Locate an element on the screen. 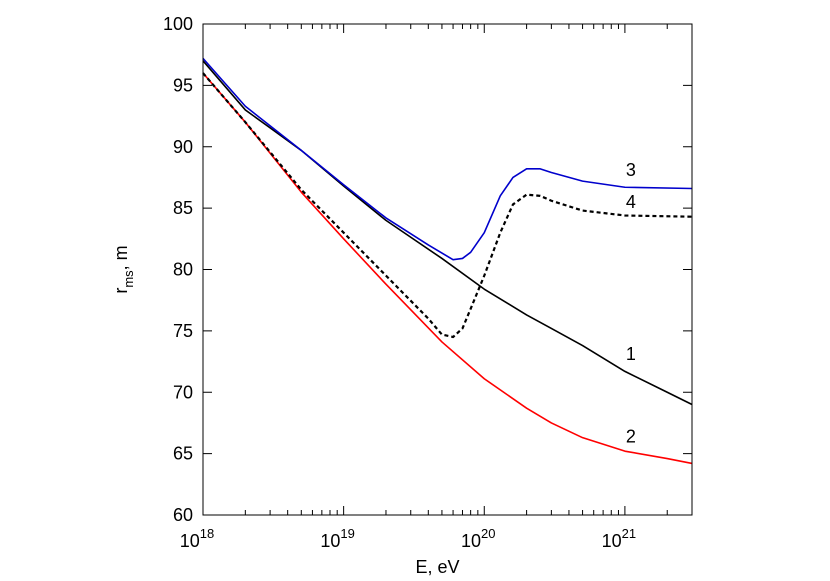 The width and height of the screenshot is (830, 581). x-tick-exponent: 18 is located at coordinates (207, 533).